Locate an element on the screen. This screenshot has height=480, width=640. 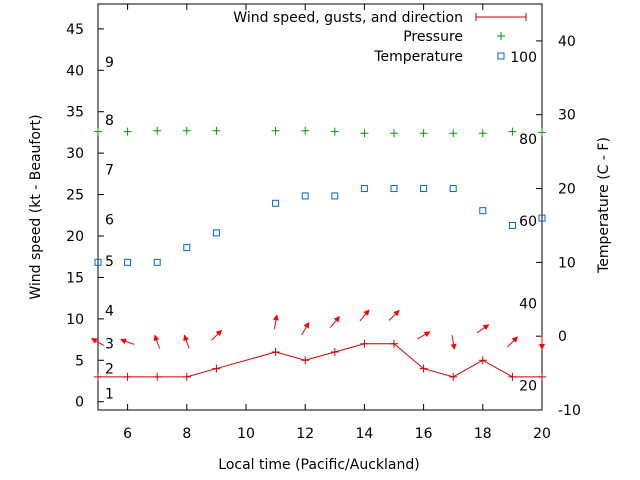
y-tick-label: 15 is located at coordinates (75, 278).